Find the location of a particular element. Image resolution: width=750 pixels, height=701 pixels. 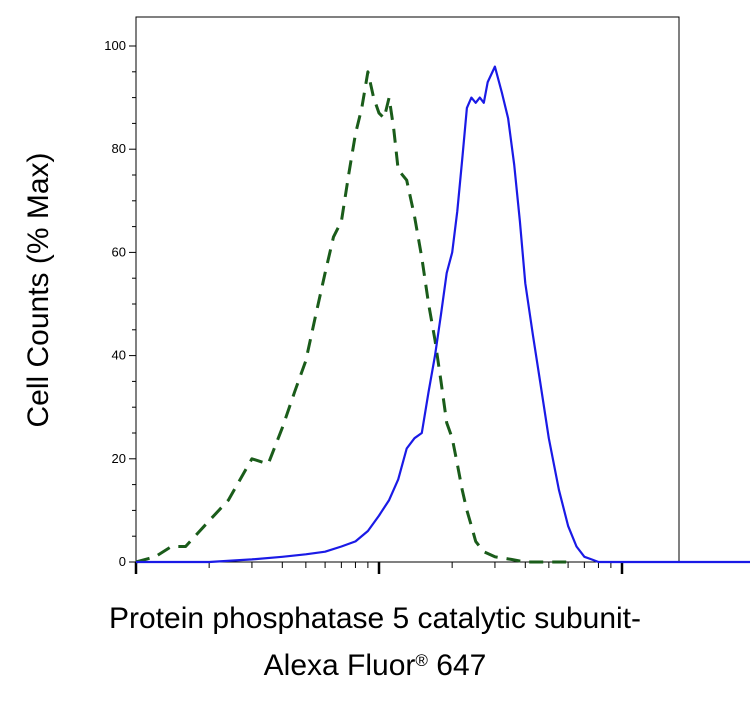

registered-mark: ® is located at coordinates (421, 660).